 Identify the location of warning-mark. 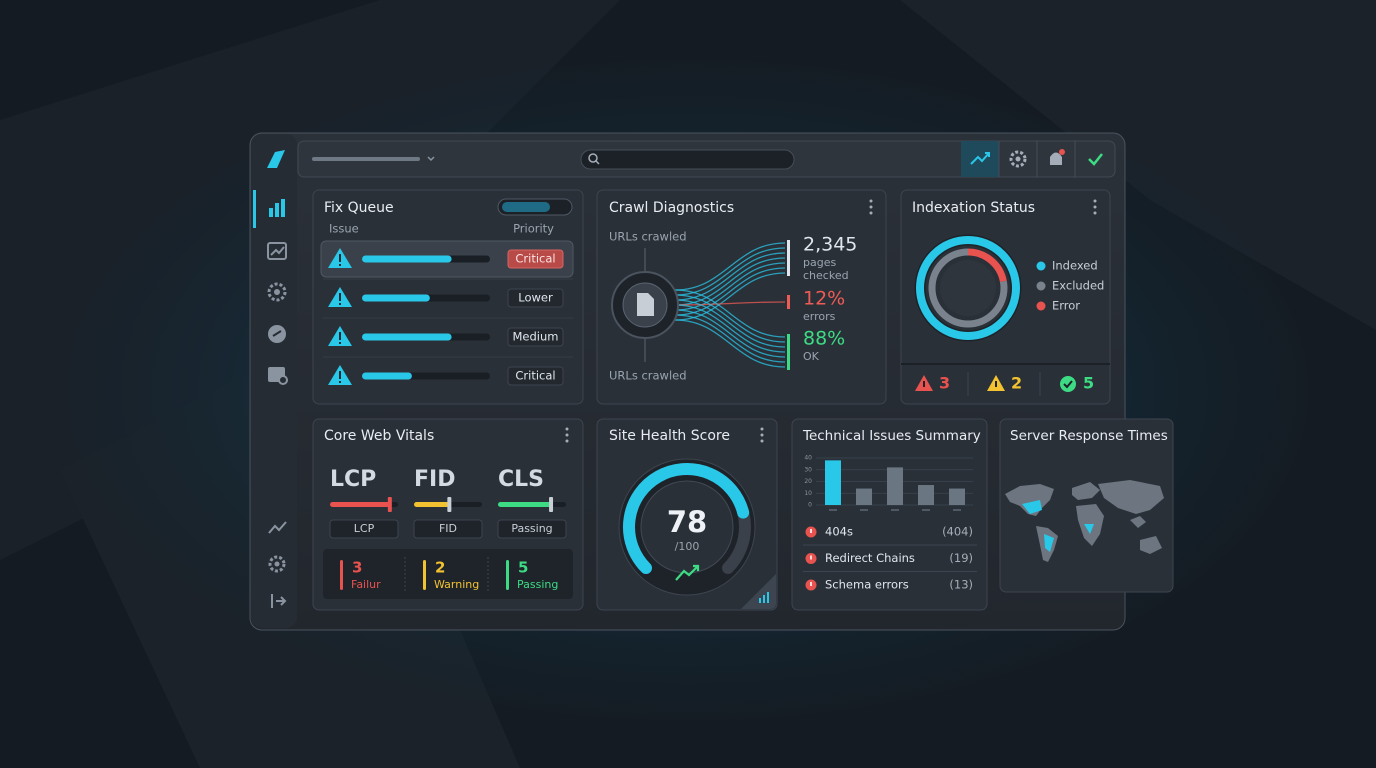
(340, 375).